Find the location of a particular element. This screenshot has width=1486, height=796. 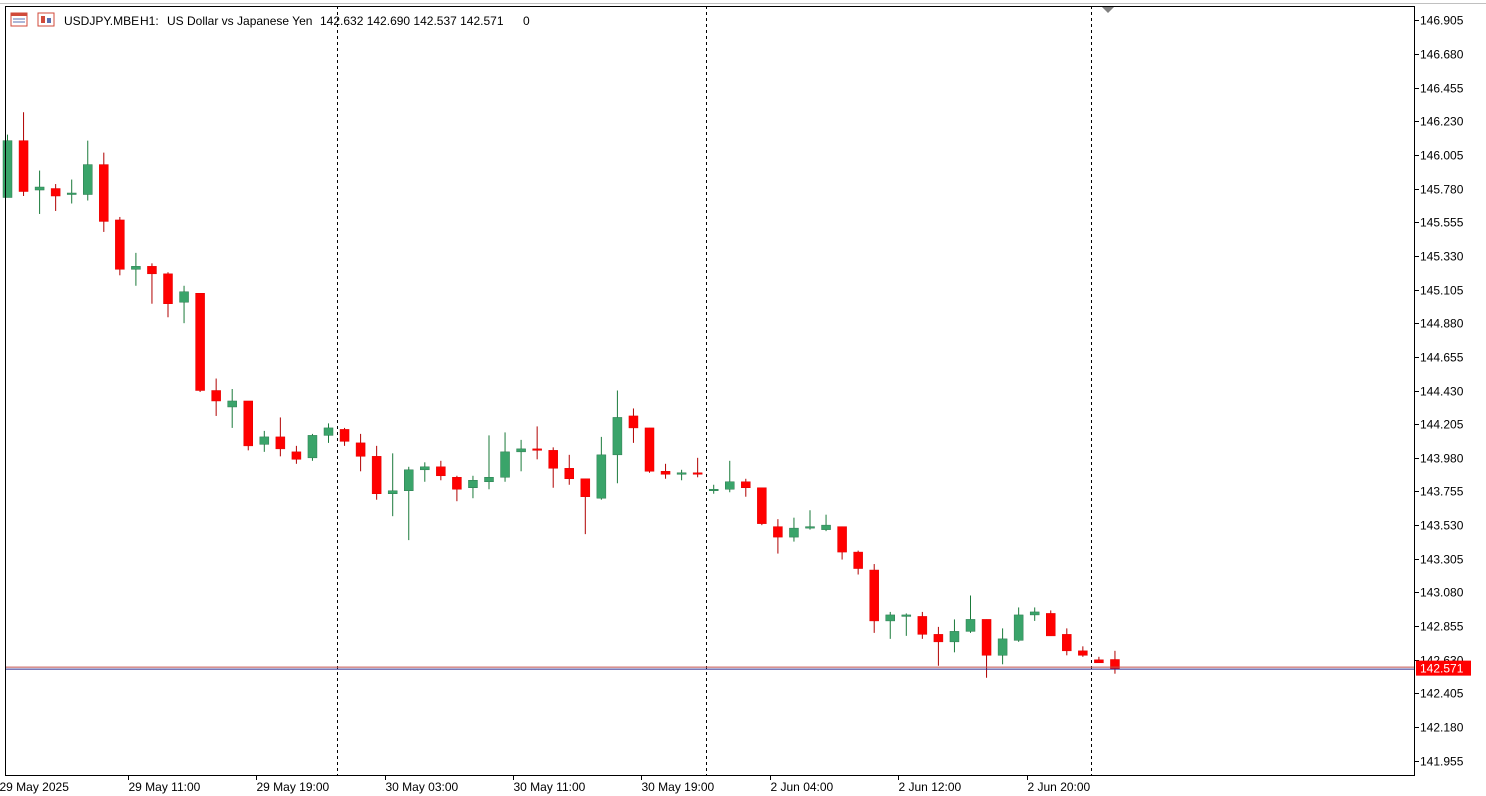

time-tick-label: 30 May 03:00 is located at coordinates (422, 787).